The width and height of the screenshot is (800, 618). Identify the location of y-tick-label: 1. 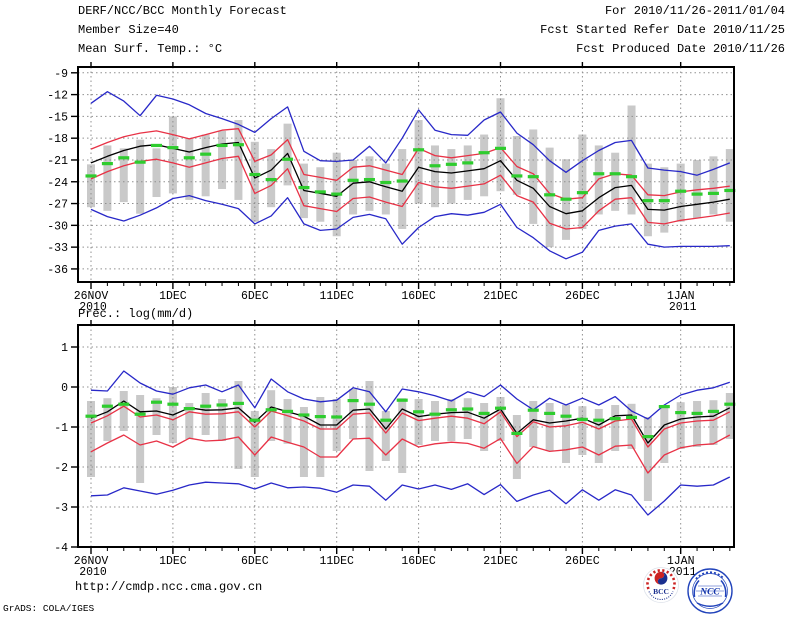
(64, 348).